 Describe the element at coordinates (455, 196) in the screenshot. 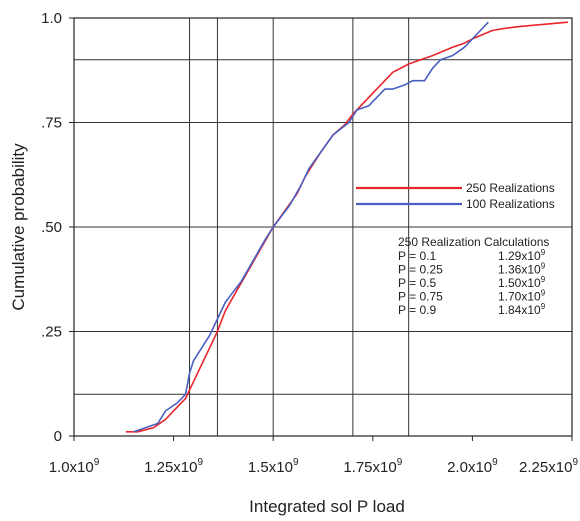

I see `legend: 250 Realizations 100 Realizations` at that location.